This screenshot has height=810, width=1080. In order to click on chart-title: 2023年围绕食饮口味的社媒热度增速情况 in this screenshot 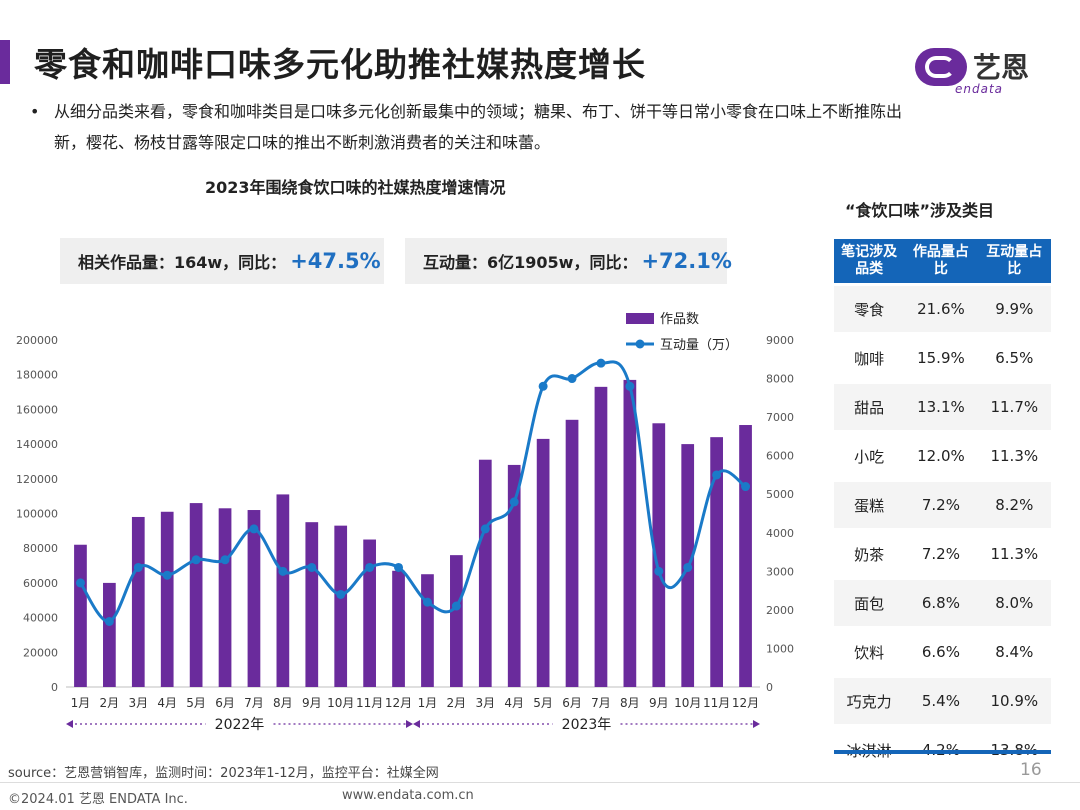, I will do `click(355, 187)`.